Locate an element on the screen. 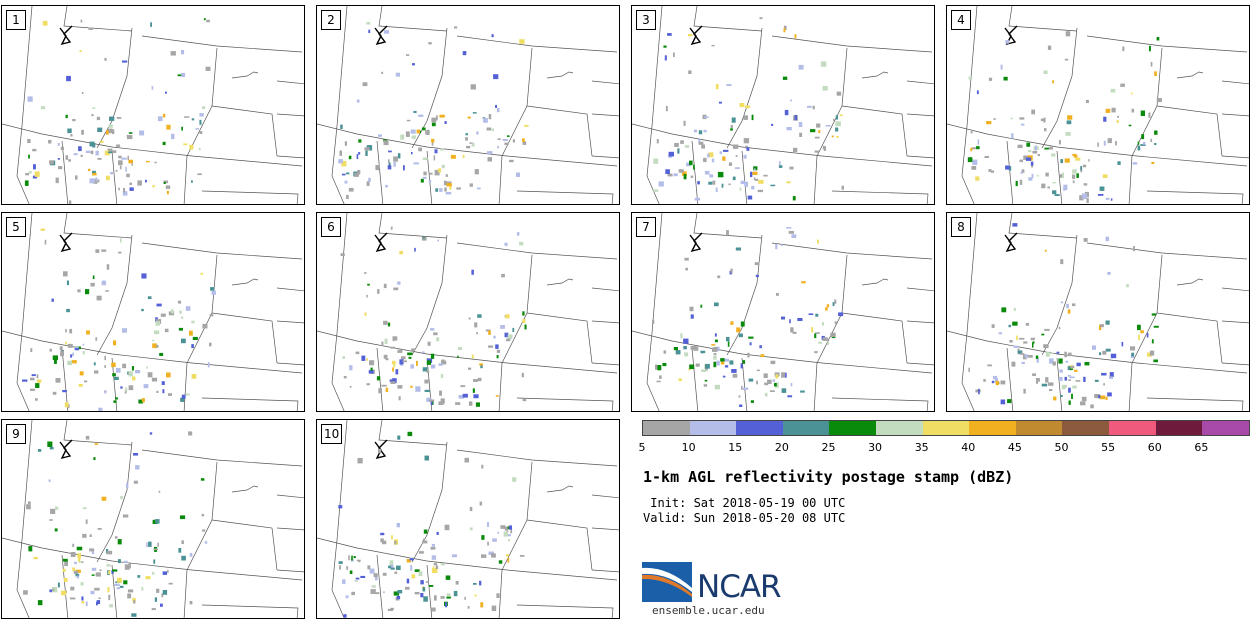  colorbar-swatch is located at coordinates (1086, 428).